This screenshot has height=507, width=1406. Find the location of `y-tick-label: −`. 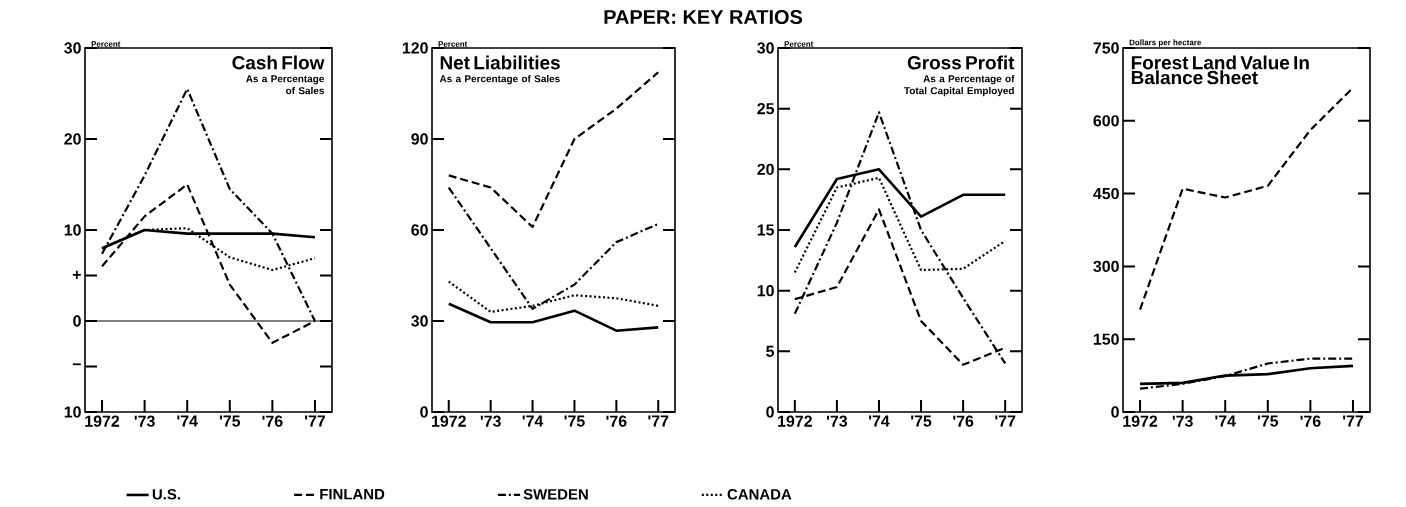

y-tick-label: − is located at coordinates (76, 364).